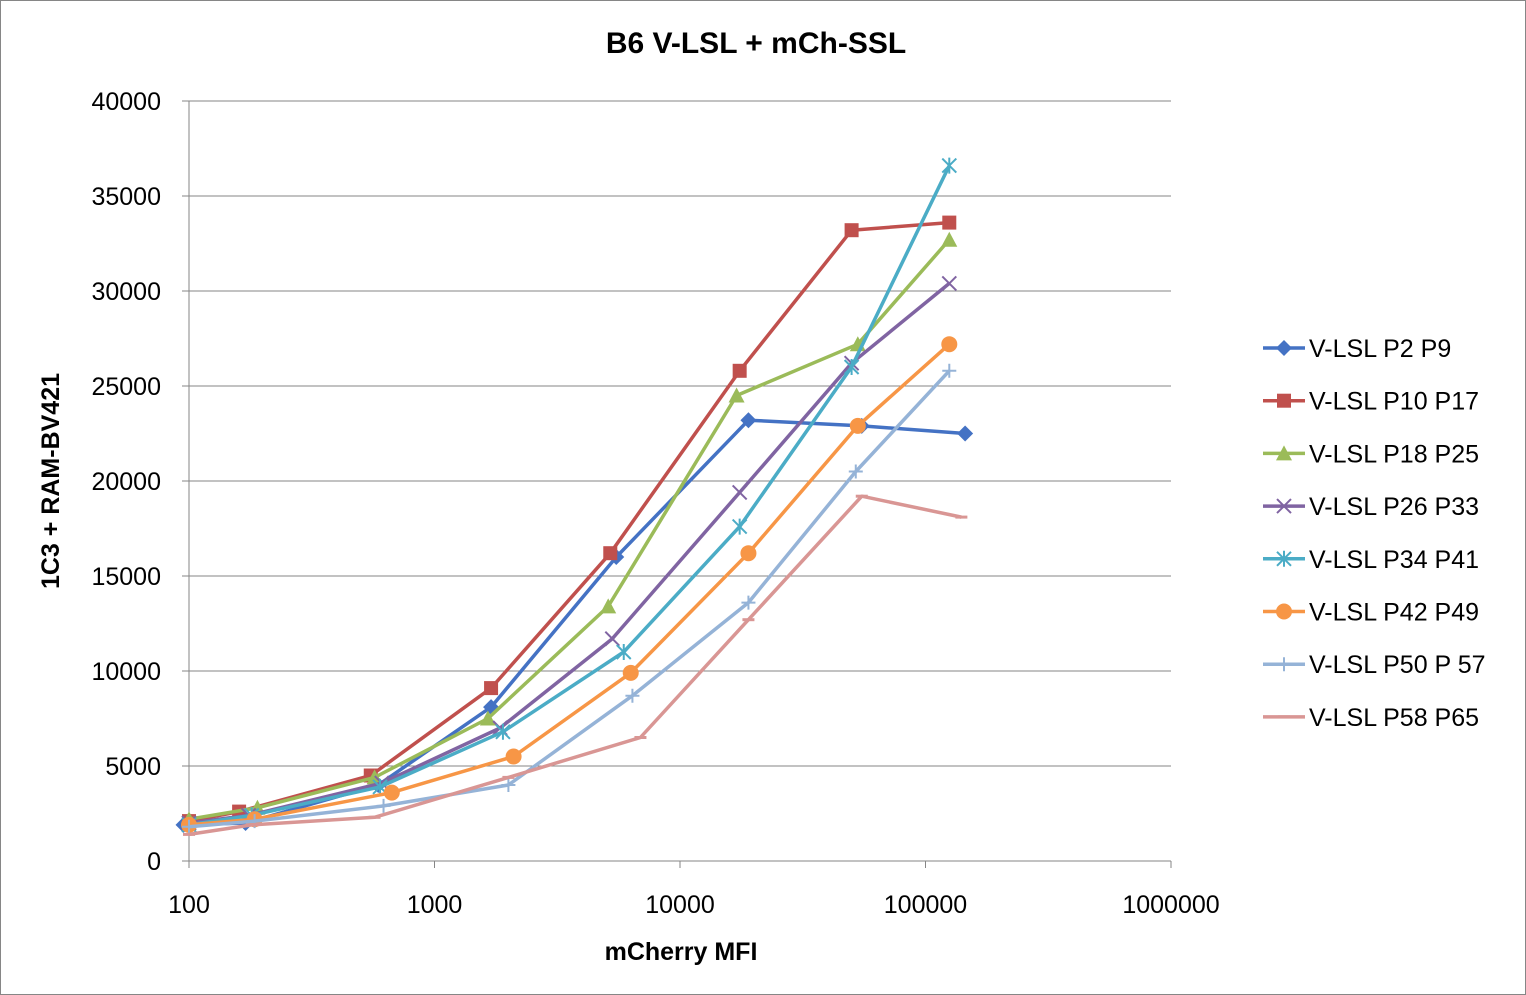 Image resolution: width=1526 pixels, height=995 pixels. I want to click on y-tick-label: 20000, so click(126, 482).